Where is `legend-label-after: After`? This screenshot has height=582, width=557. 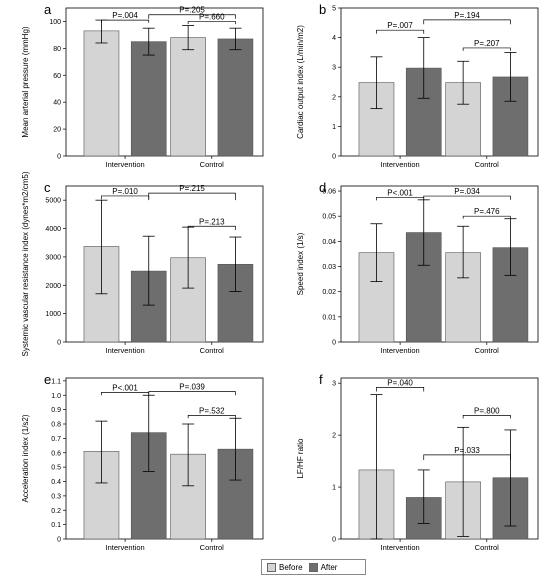 legend-label-after: After is located at coordinates (329, 567).